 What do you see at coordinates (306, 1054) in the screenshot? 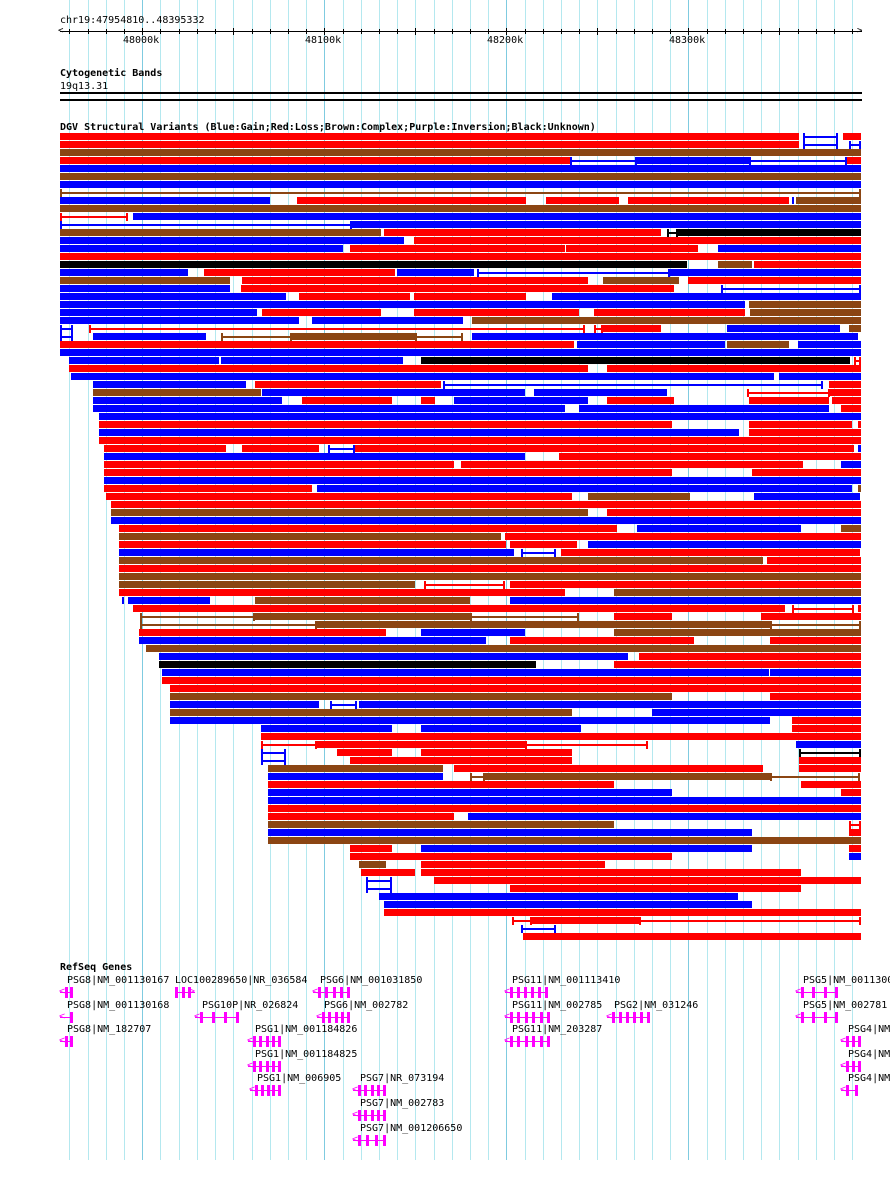
I see `gene-label: PSG1|NM_001184825` at bounding box center [306, 1054].